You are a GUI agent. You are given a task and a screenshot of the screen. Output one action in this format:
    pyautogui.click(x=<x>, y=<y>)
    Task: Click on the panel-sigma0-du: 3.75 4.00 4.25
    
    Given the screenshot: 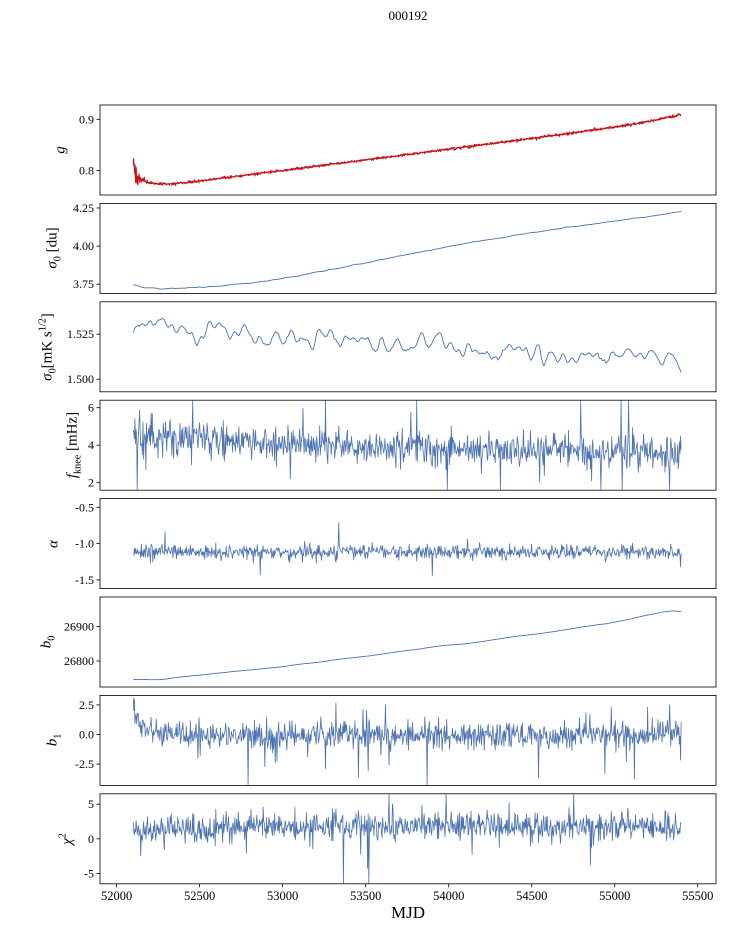 What is the action you would take?
    pyautogui.click(x=395, y=247)
    